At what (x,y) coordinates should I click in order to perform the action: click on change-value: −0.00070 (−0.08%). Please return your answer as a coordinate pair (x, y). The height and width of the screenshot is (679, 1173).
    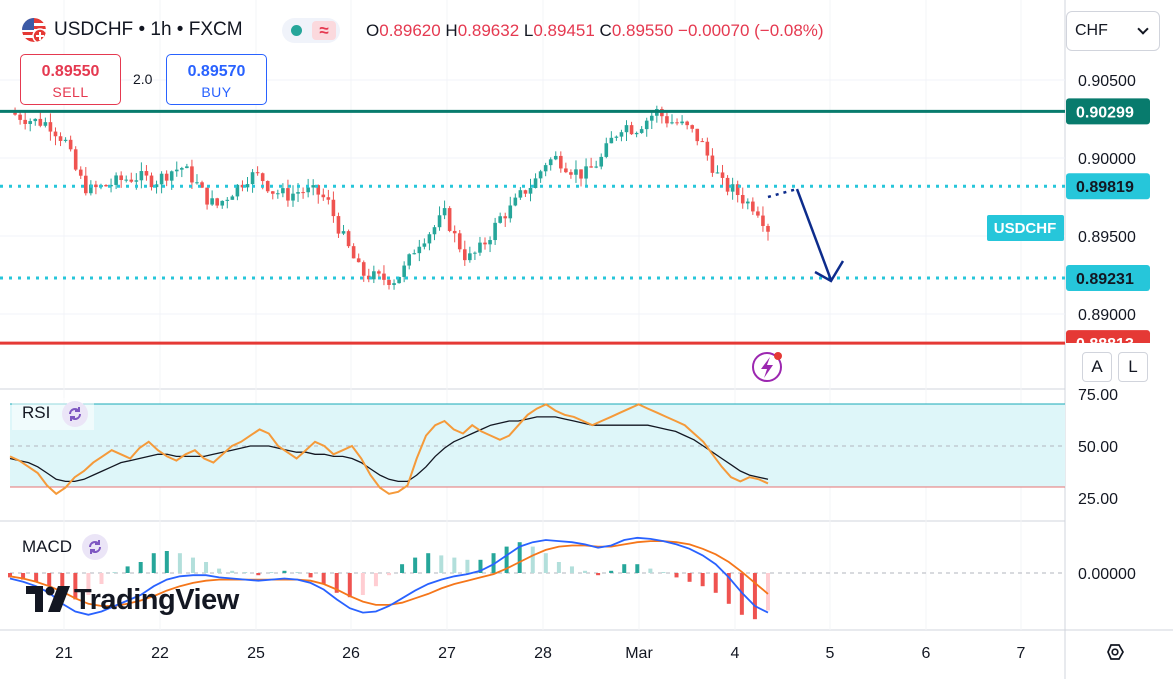
    Looking at the image, I should click on (751, 30).